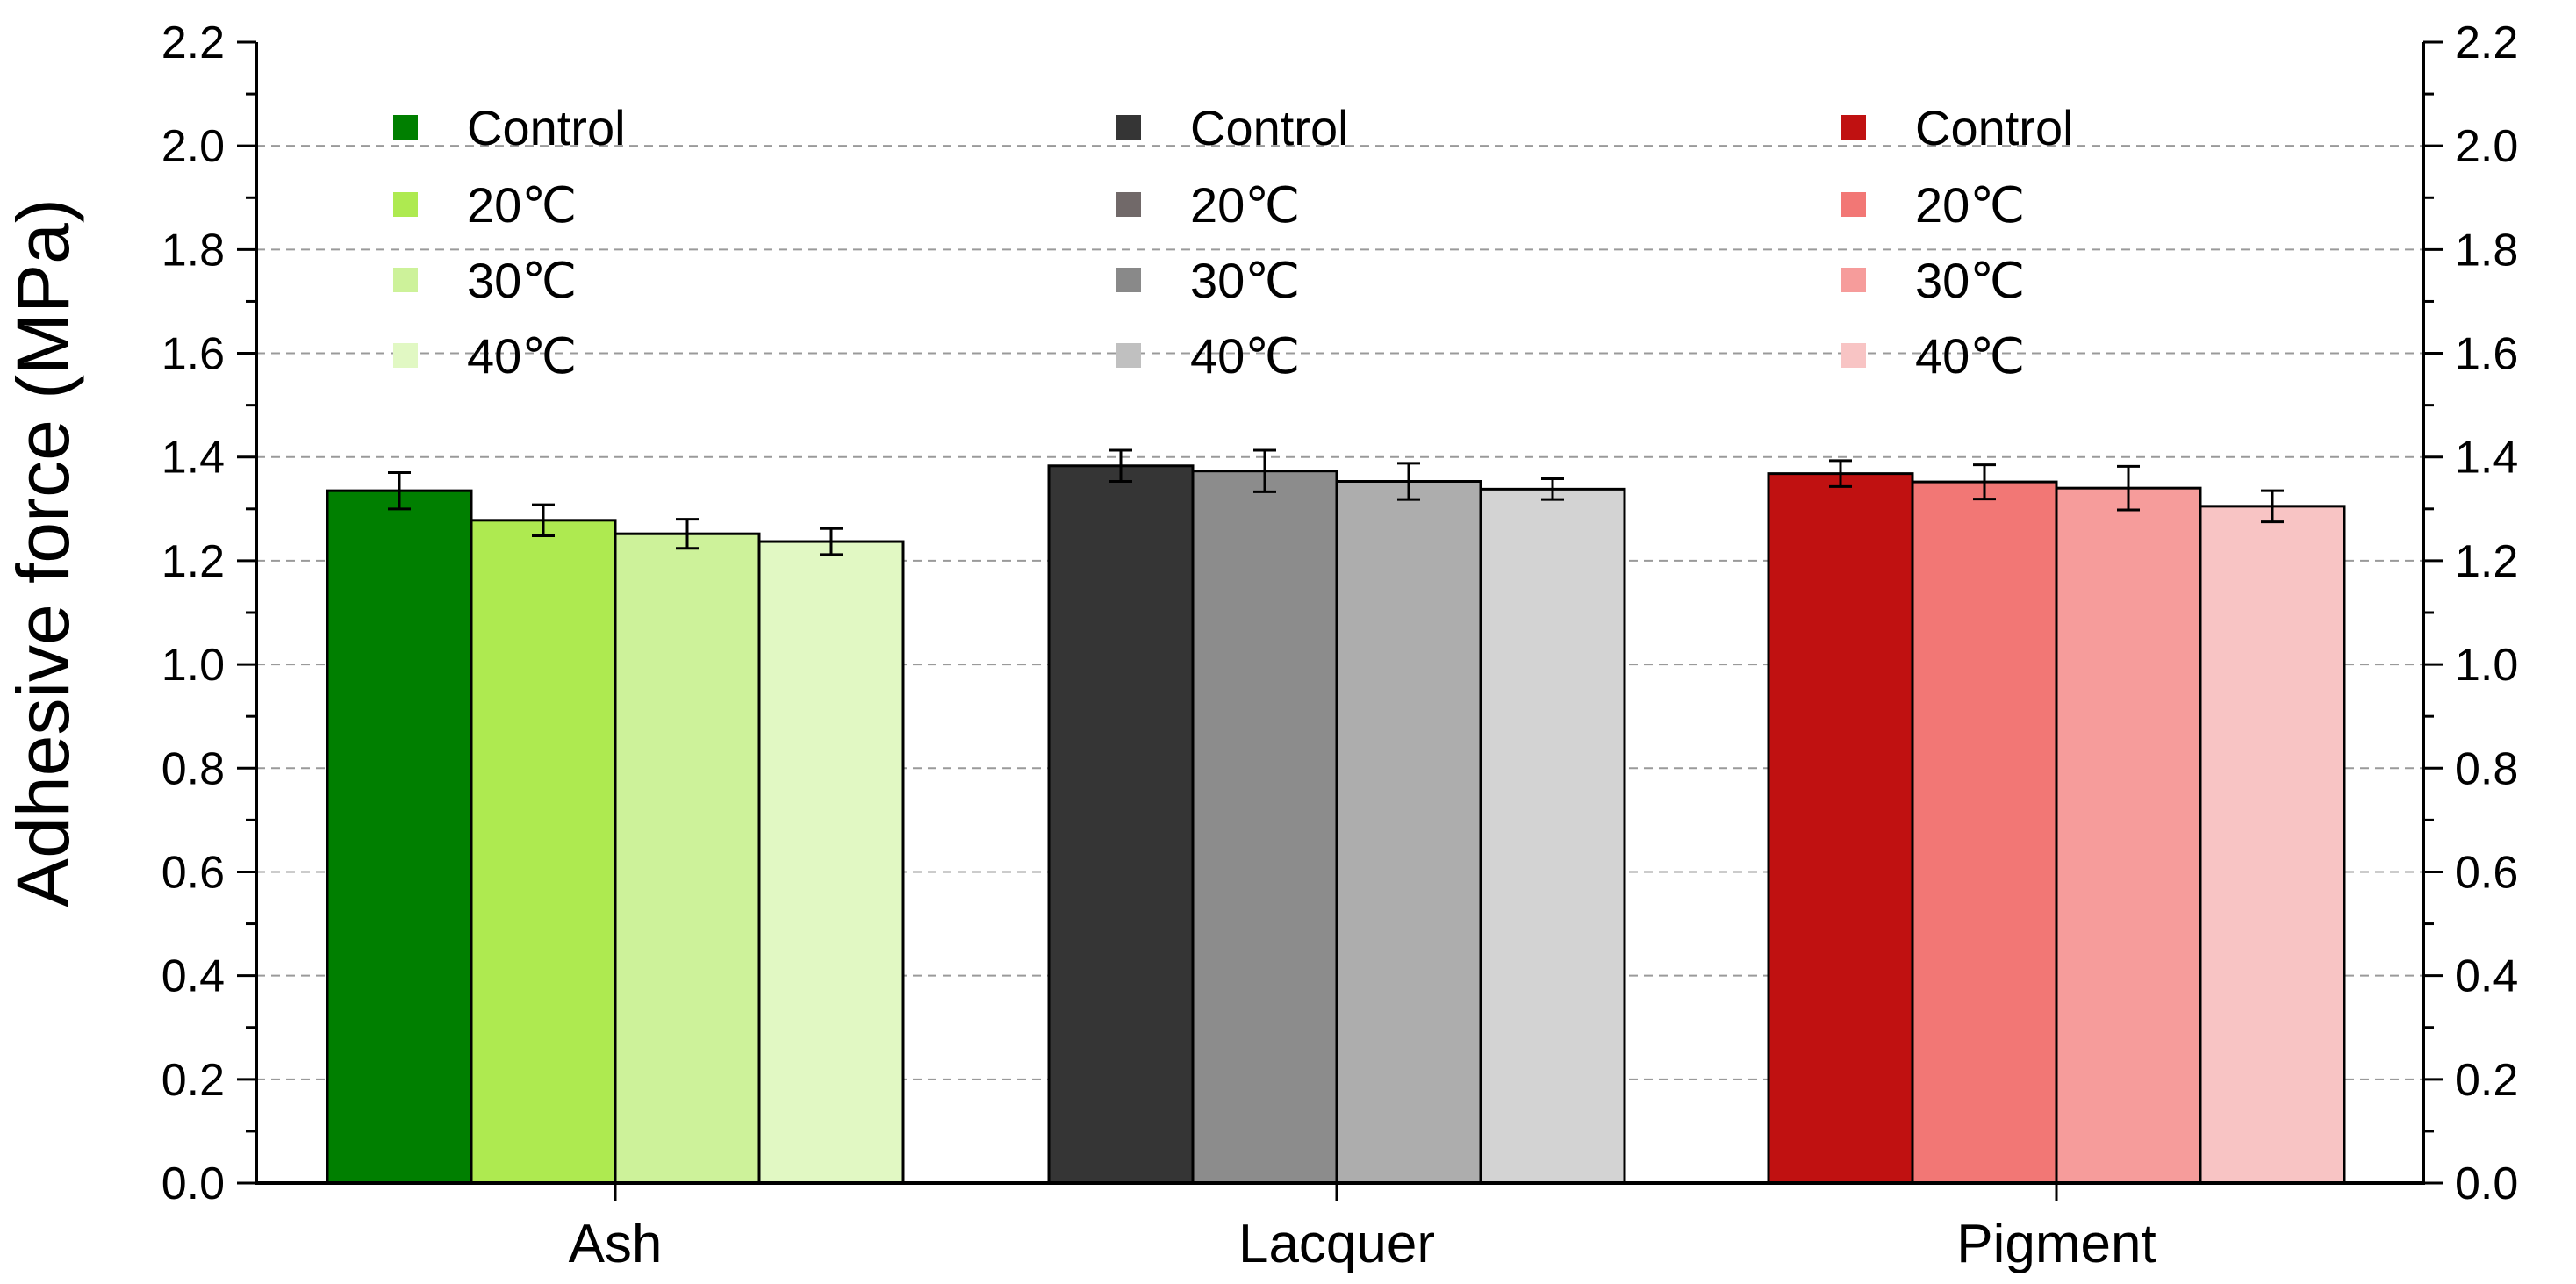 Image resolution: width=2576 pixels, height=1284 pixels. I want to click on y-tick-label-right: 2.0, so click(2486, 146).